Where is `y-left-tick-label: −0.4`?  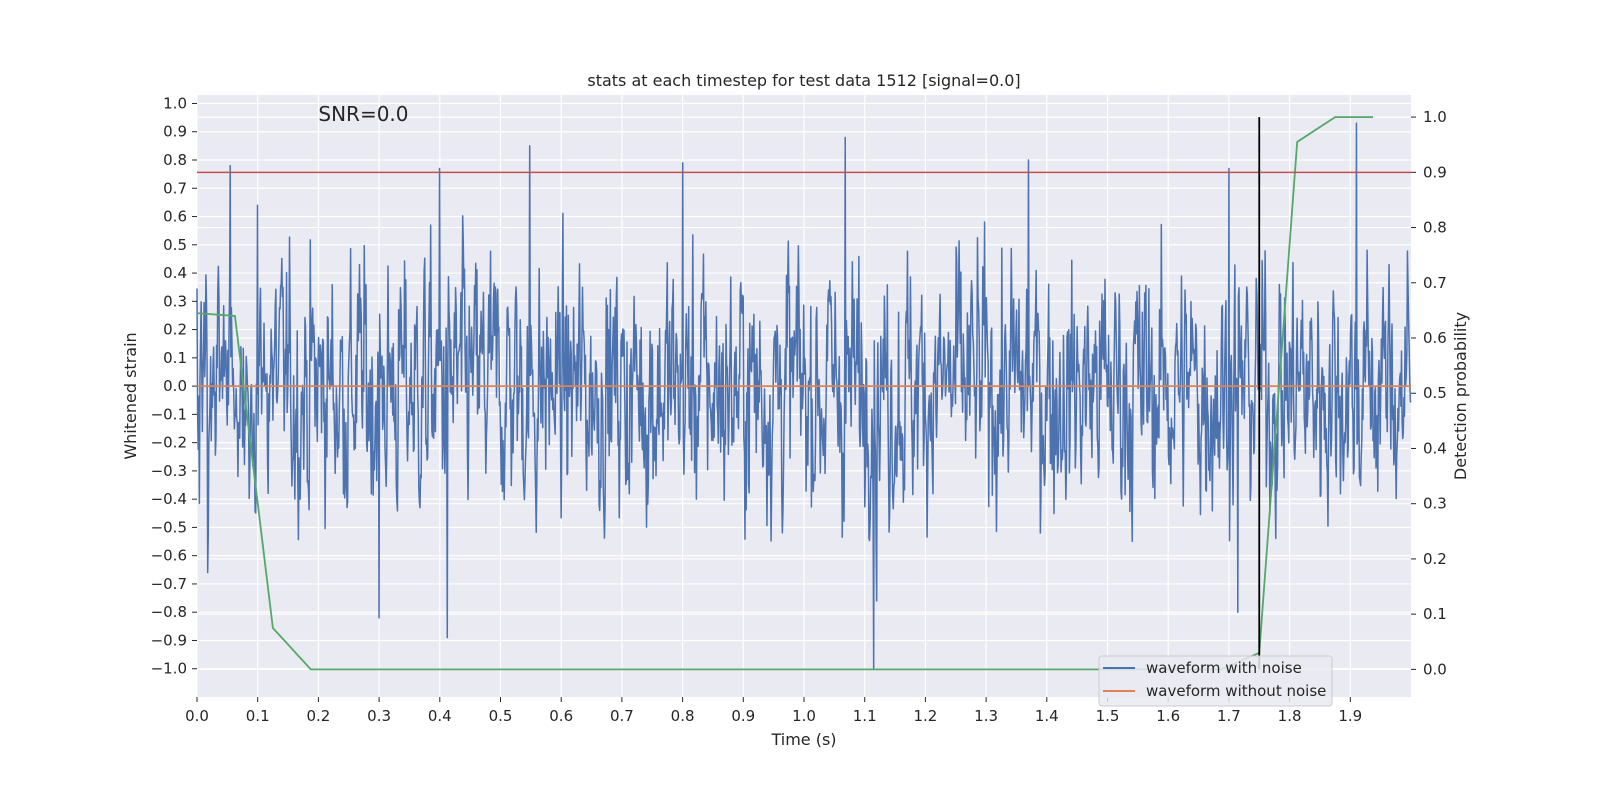
y-left-tick-label: −0.4 is located at coordinates (169, 499).